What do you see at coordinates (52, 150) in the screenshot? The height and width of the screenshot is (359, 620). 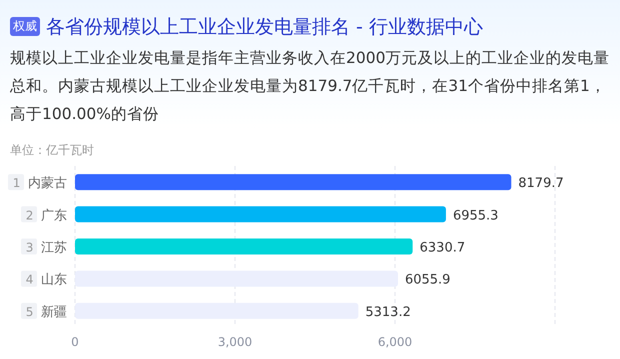 I see `text: 单位：亿千瓦时` at bounding box center [52, 150].